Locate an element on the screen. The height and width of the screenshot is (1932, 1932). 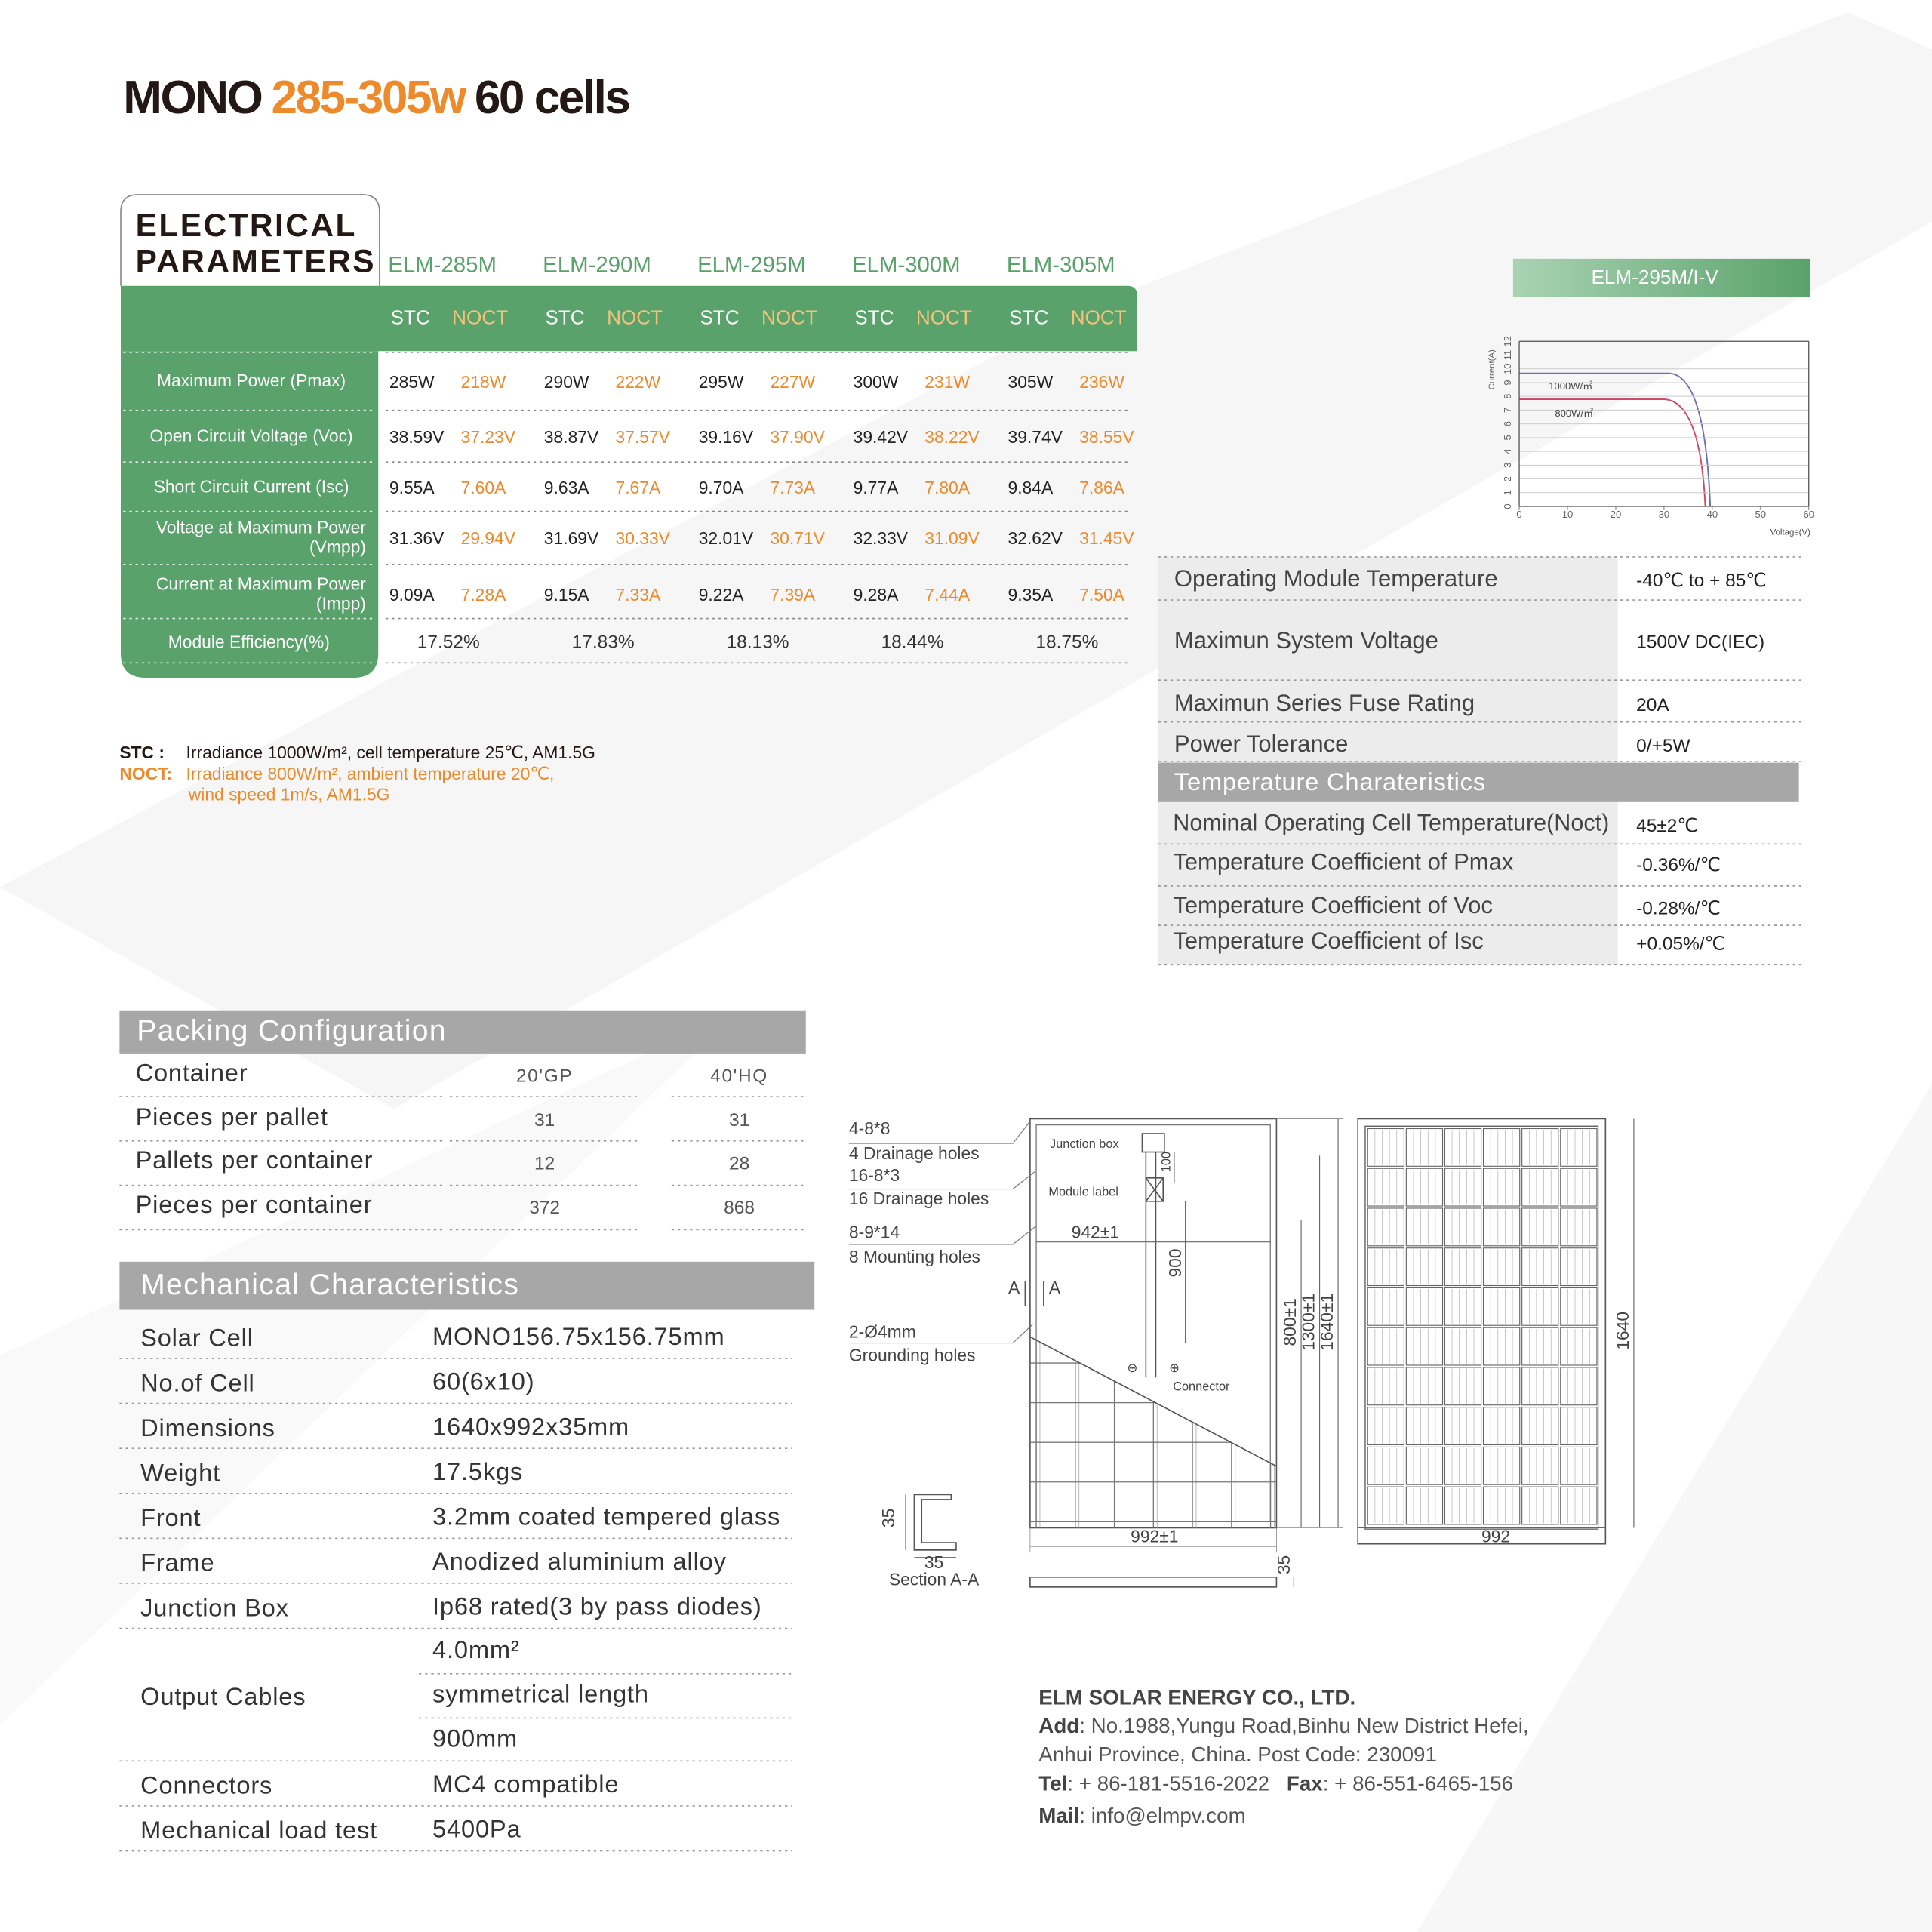
row-label: Current at Maximum Power is located at coordinates (261, 584).